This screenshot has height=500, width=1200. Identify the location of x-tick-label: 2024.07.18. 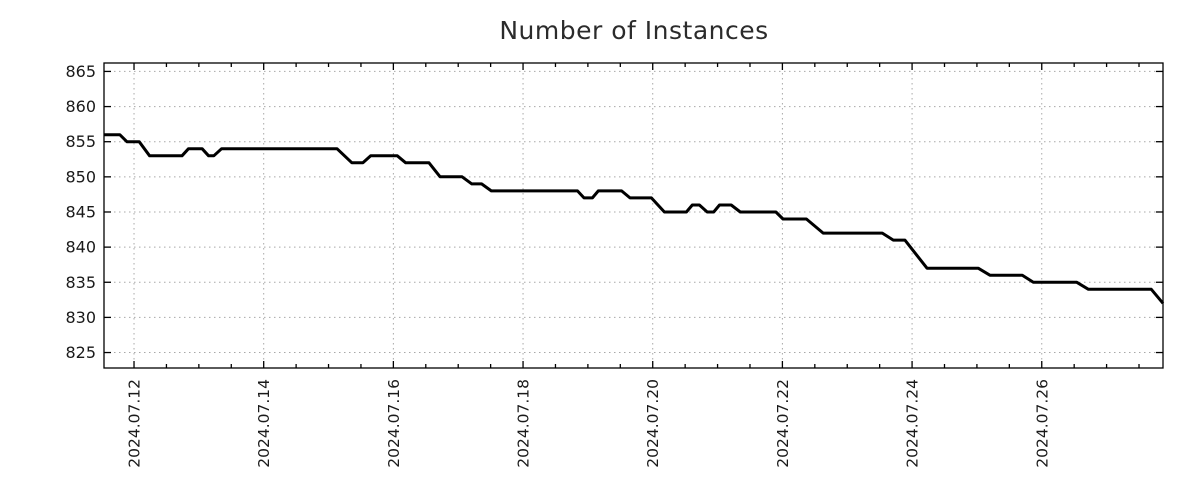
(524, 423).